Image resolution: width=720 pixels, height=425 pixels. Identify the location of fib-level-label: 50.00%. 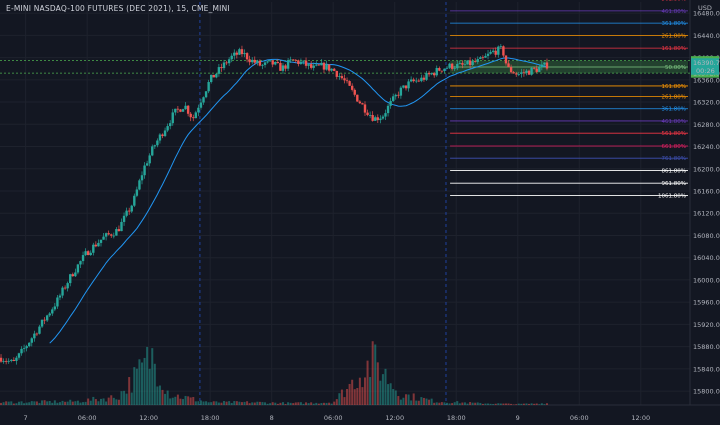
(675, 68).